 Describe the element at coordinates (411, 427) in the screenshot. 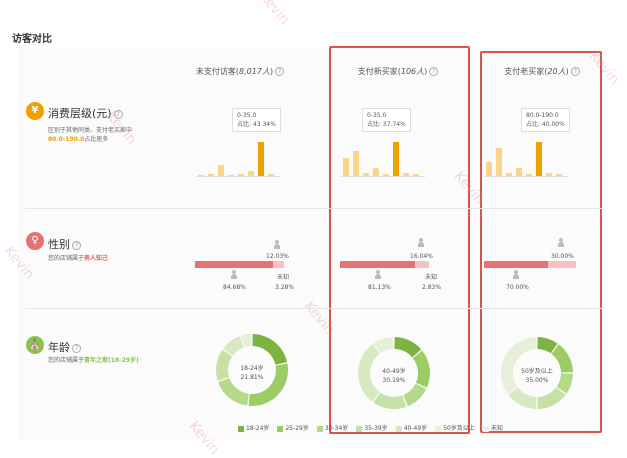

I see `legend-item: 40-49岁` at that location.